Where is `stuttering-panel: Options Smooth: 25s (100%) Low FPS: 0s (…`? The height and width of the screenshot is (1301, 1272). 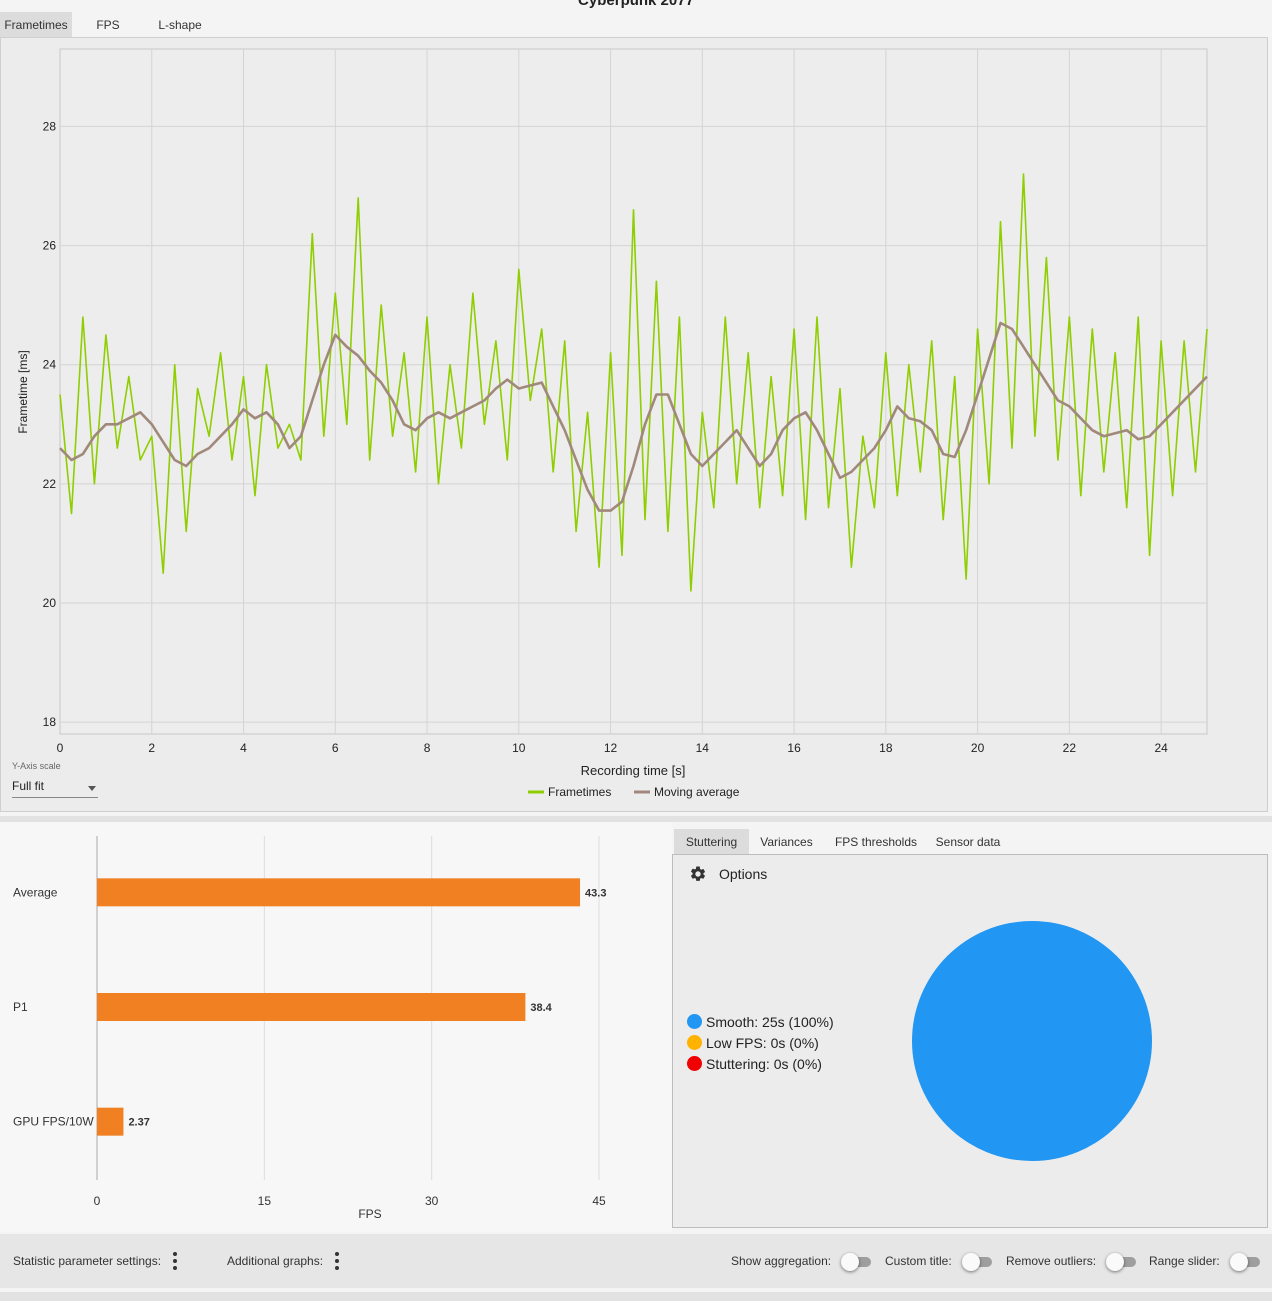 stuttering-panel: Options Smooth: 25s (100%) Low FPS: 0s (… is located at coordinates (970, 1041).